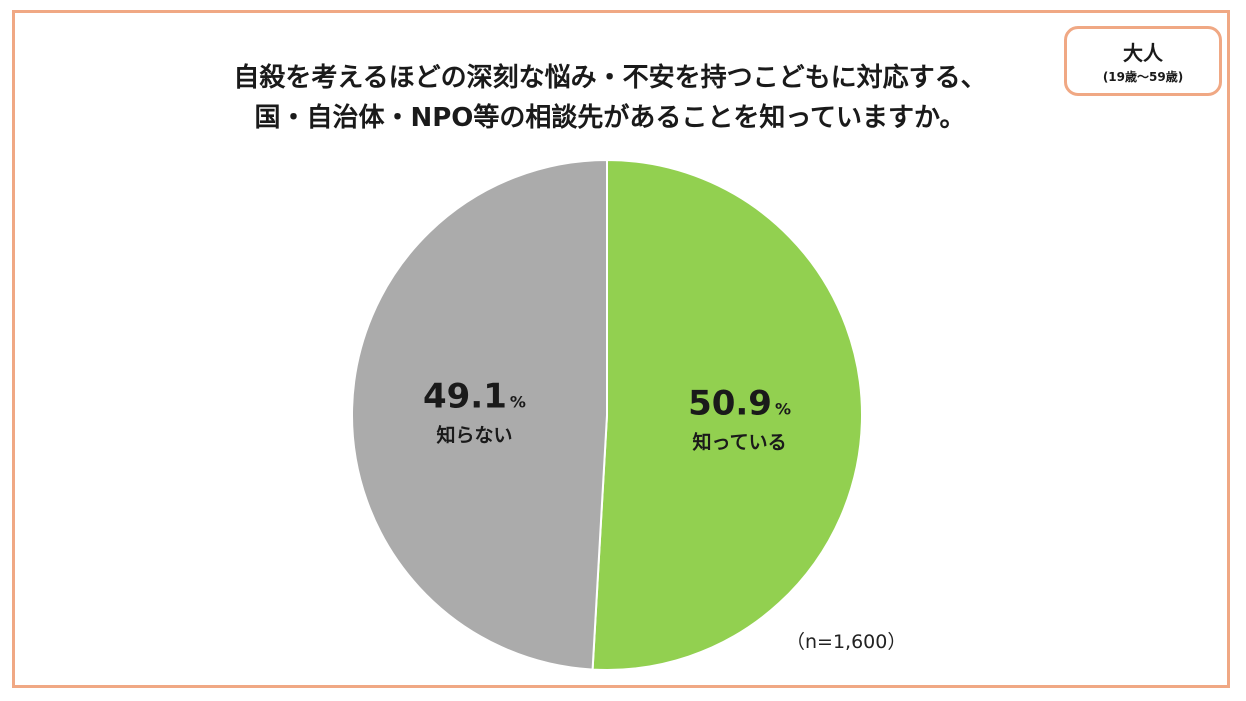 The height and width of the screenshot is (701, 1246). I want to click on age-group-label: 大人, so click(1143, 53).